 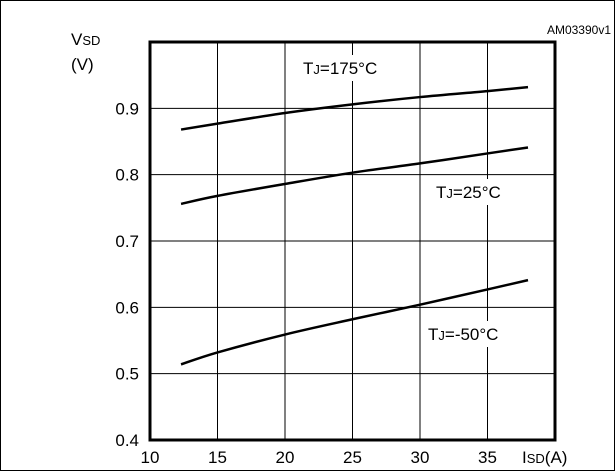 I want to click on y-tick-labels: 0.4 0.5 0.6 0.7 0.8 0.9, so click(x=127, y=274).